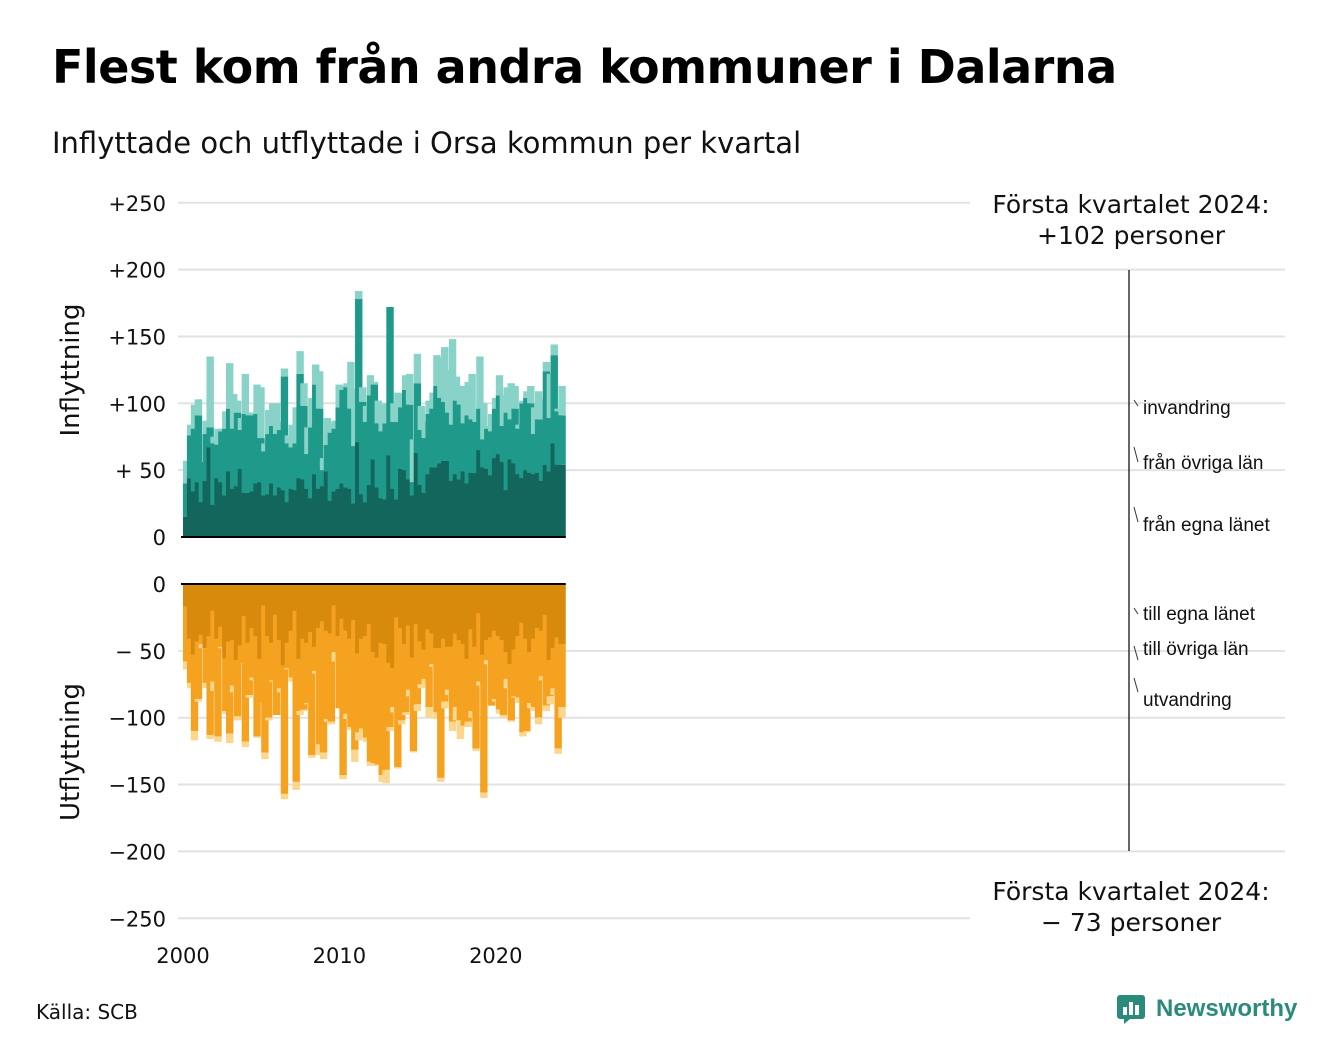 The image size is (1340, 1060). What do you see at coordinates (1136, 403) in the screenshot?
I see `series-label-leader` at bounding box center [1136, 403].